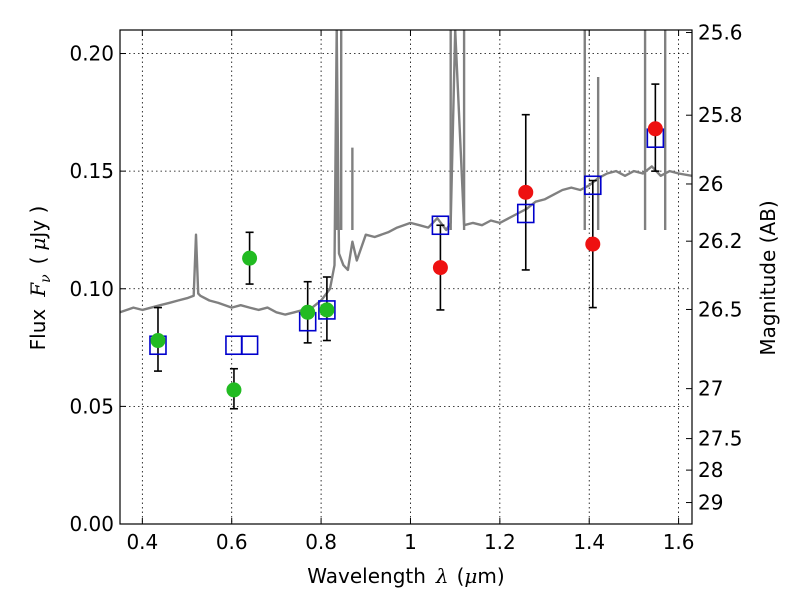 This screenshot has width=800, height=600. I want to click on y2-tick-label: 27, so click(710, 389).